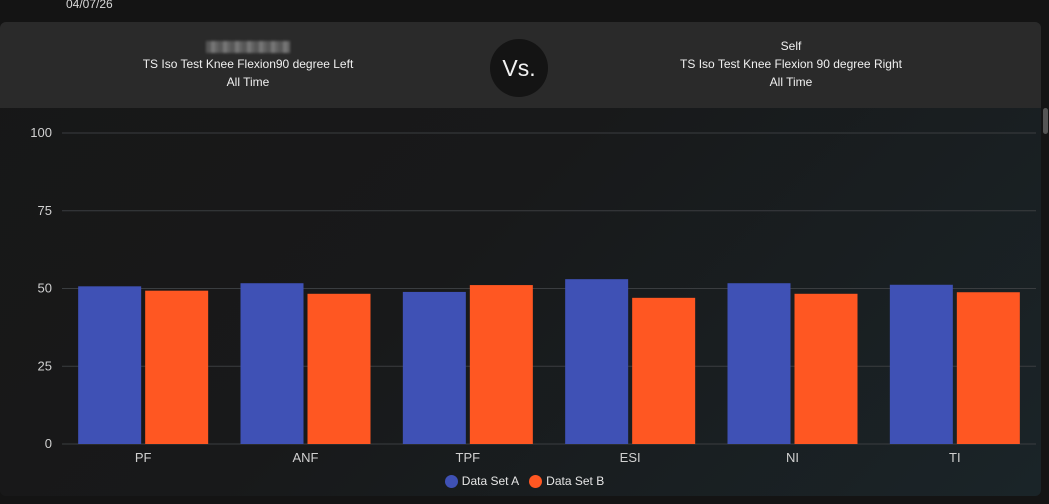 This screenshot has height=504, width=1049. I want to click on bar-series-a-anf, so click(272, 363).